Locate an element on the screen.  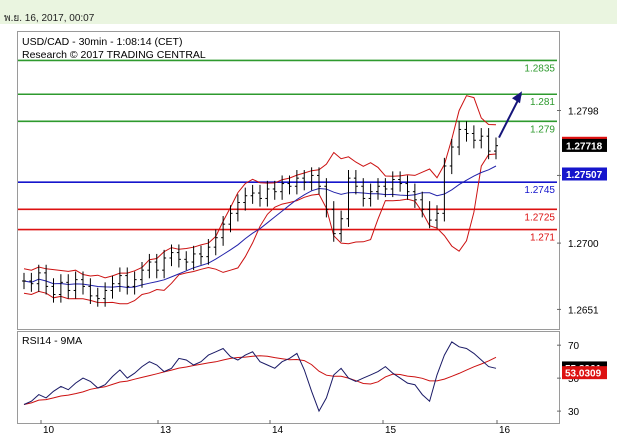
rsi-line is located at coordinates (260, 377).